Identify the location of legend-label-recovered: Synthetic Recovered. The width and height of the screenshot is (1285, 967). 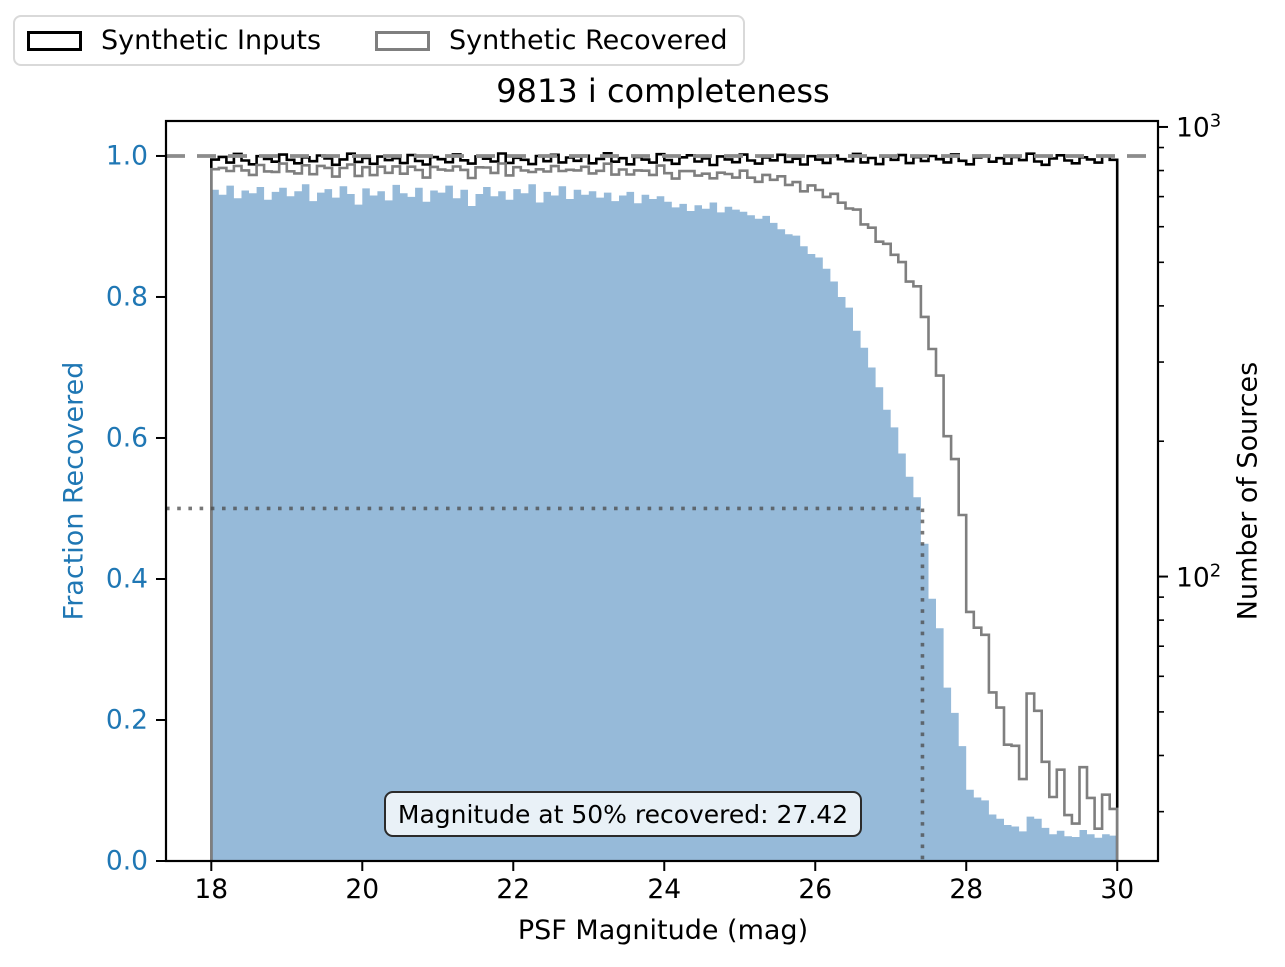
(588, 40).